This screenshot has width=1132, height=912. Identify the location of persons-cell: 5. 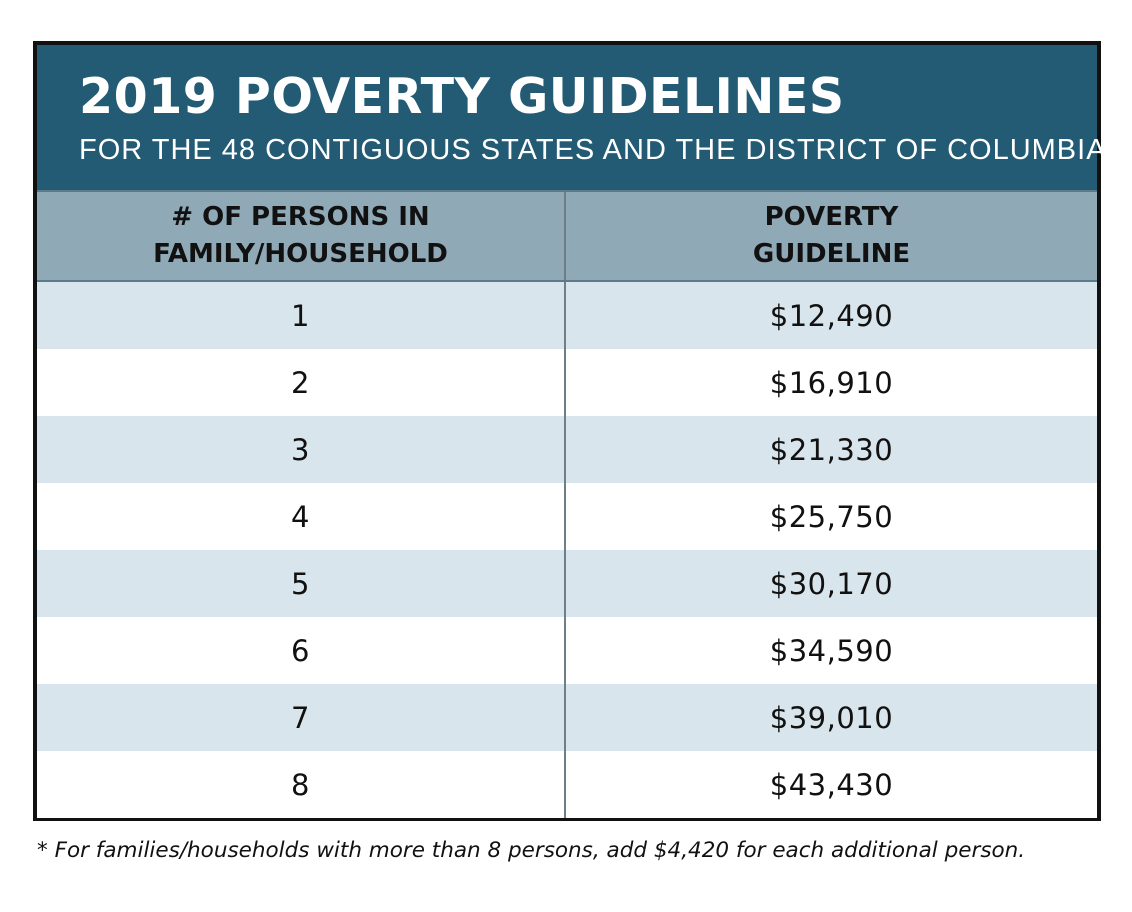
(301, 583).